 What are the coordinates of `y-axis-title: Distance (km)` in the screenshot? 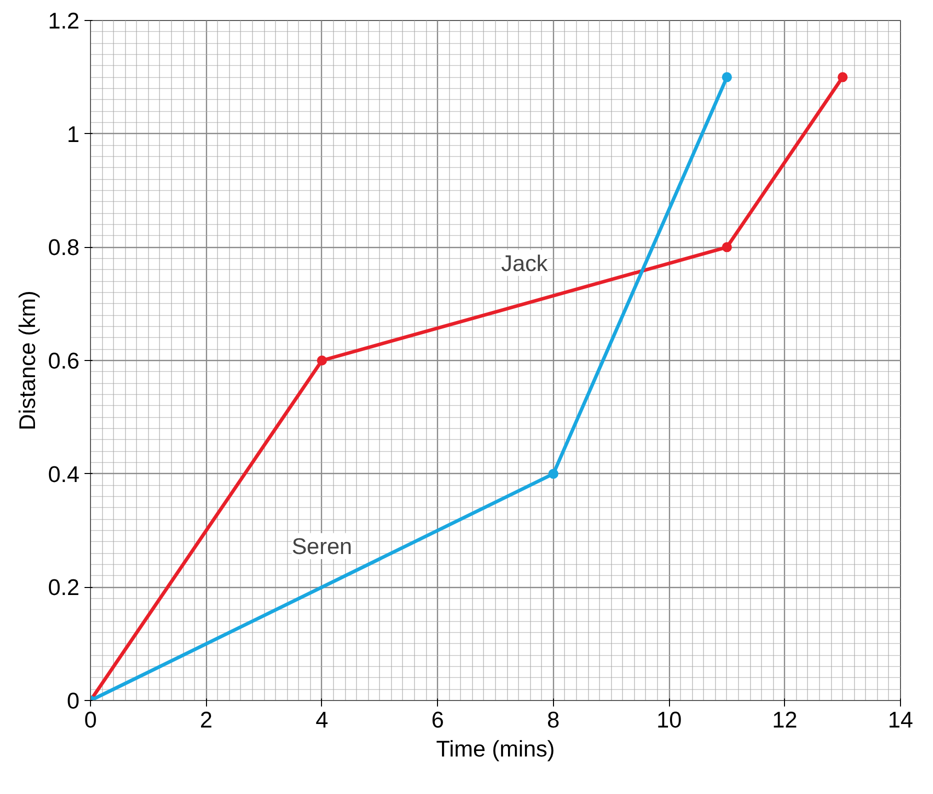 It's located at (27, 360).